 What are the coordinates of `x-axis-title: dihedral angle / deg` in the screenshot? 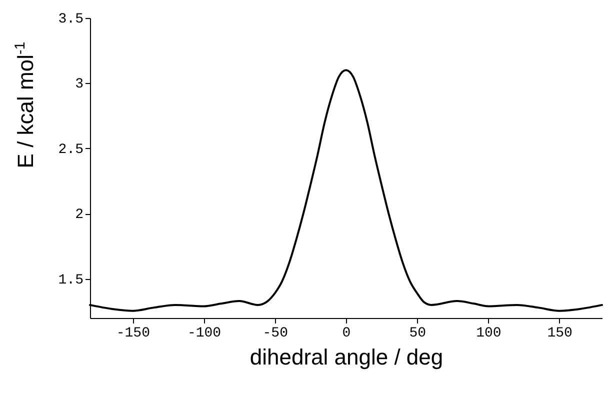 It's located at (347, 357).